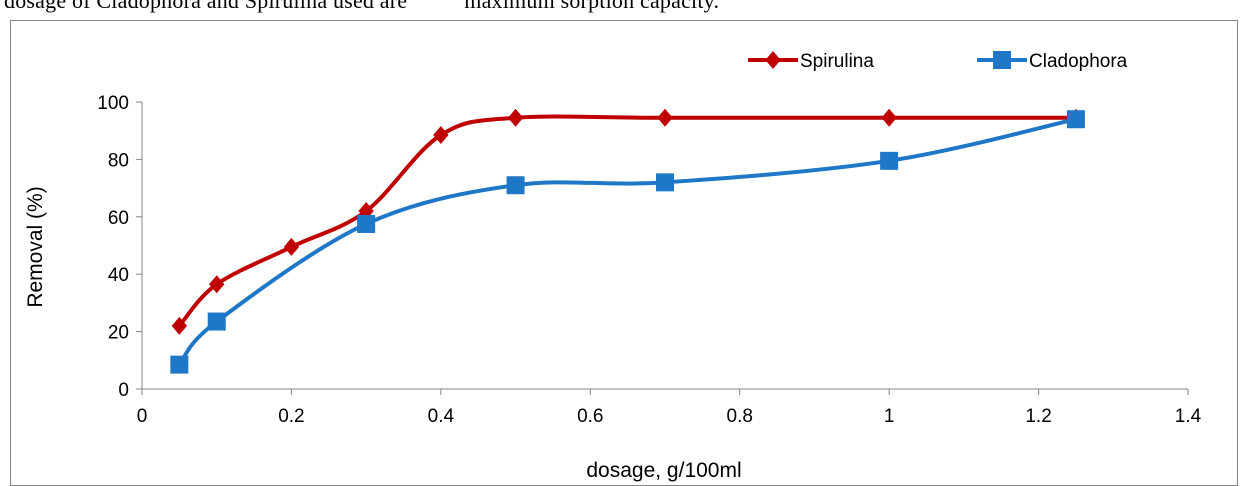 Image resolution: width=1242 pixels, height=486 pixels. Describe the element at coordinates (1078, 61) in the screenshot. I see `legend-label-cladophora: Cladophora` at that location.